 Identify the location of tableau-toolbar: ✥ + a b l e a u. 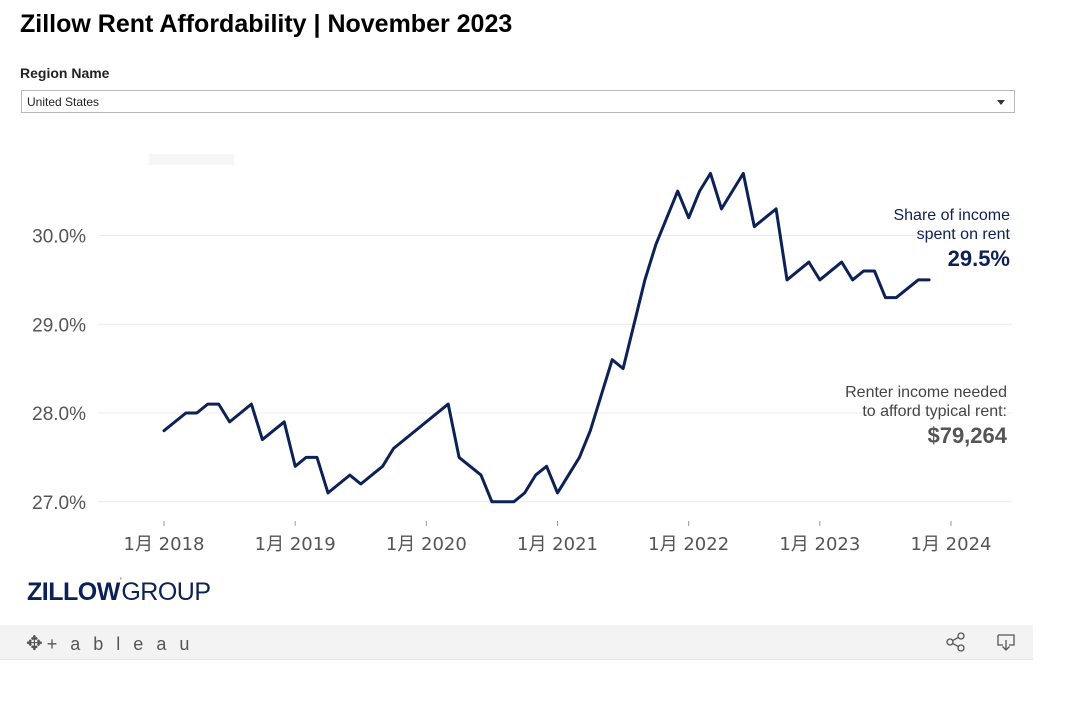
(516, 642).